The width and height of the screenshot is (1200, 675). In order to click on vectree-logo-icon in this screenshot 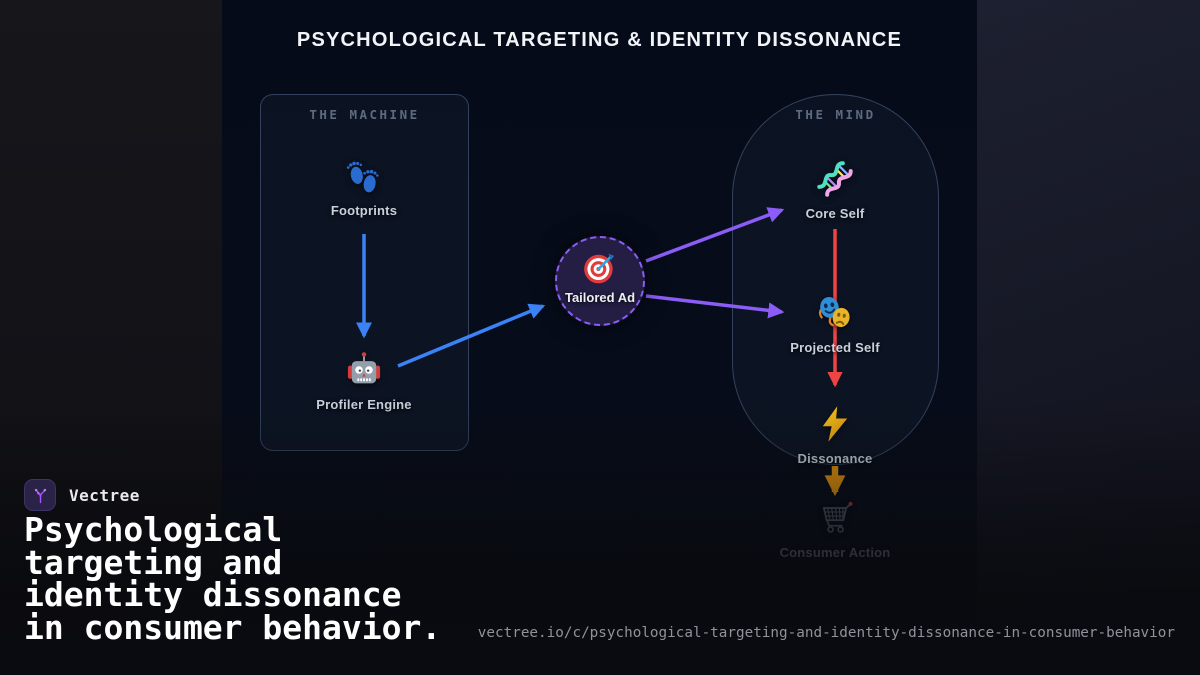, I will do `click(40, 495)`.